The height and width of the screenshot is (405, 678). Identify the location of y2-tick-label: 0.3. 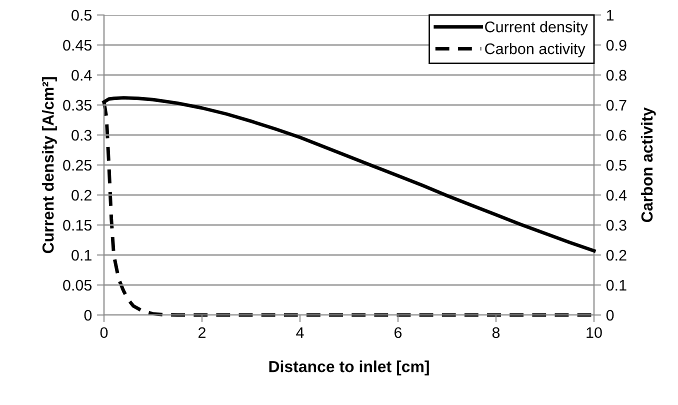
(616, 225).